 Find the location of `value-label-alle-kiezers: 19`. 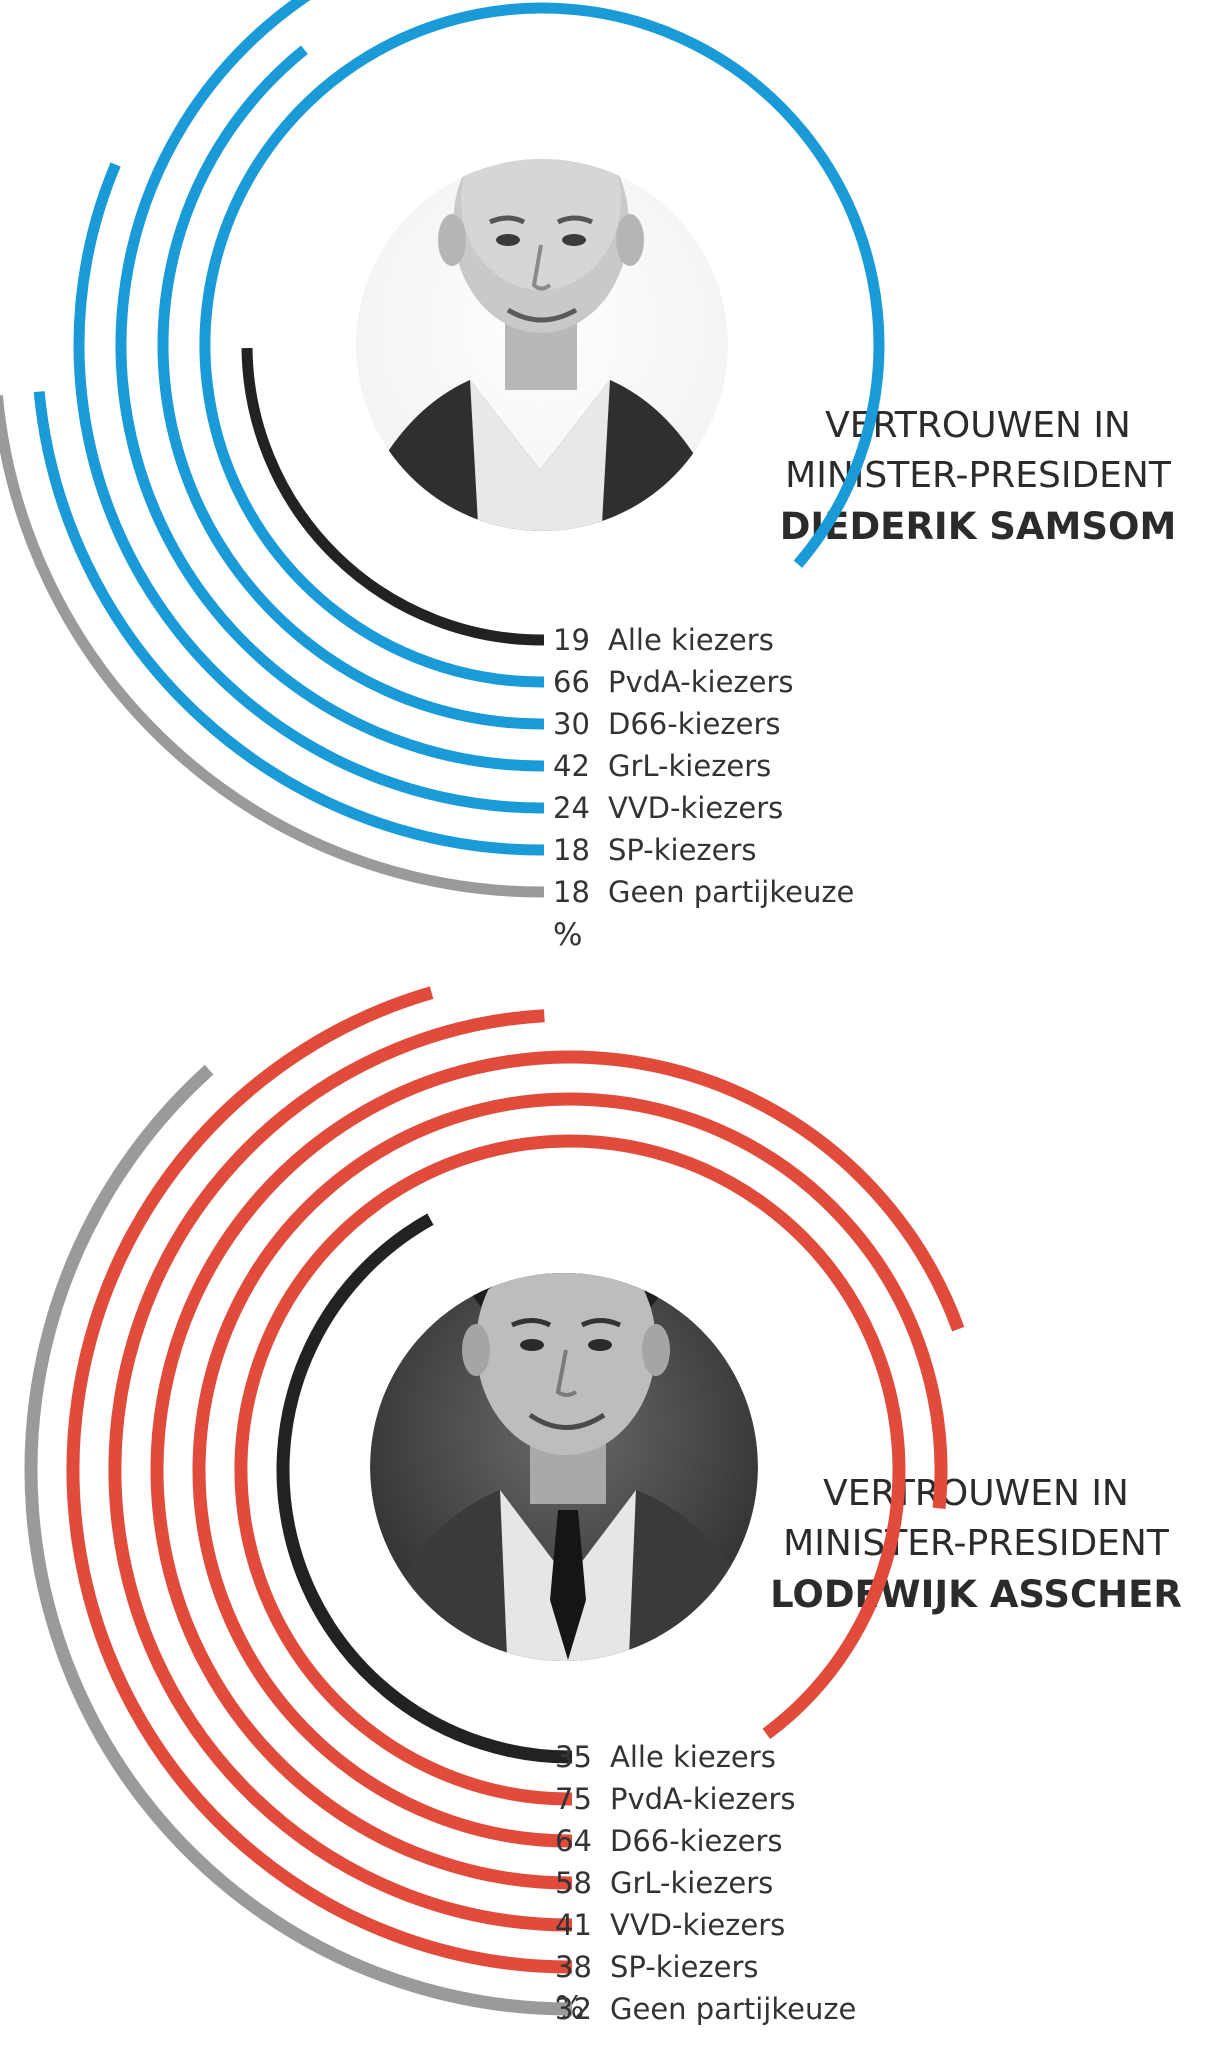

value-label-alle-kiezers: 19 is located at coordinates (571, 640).